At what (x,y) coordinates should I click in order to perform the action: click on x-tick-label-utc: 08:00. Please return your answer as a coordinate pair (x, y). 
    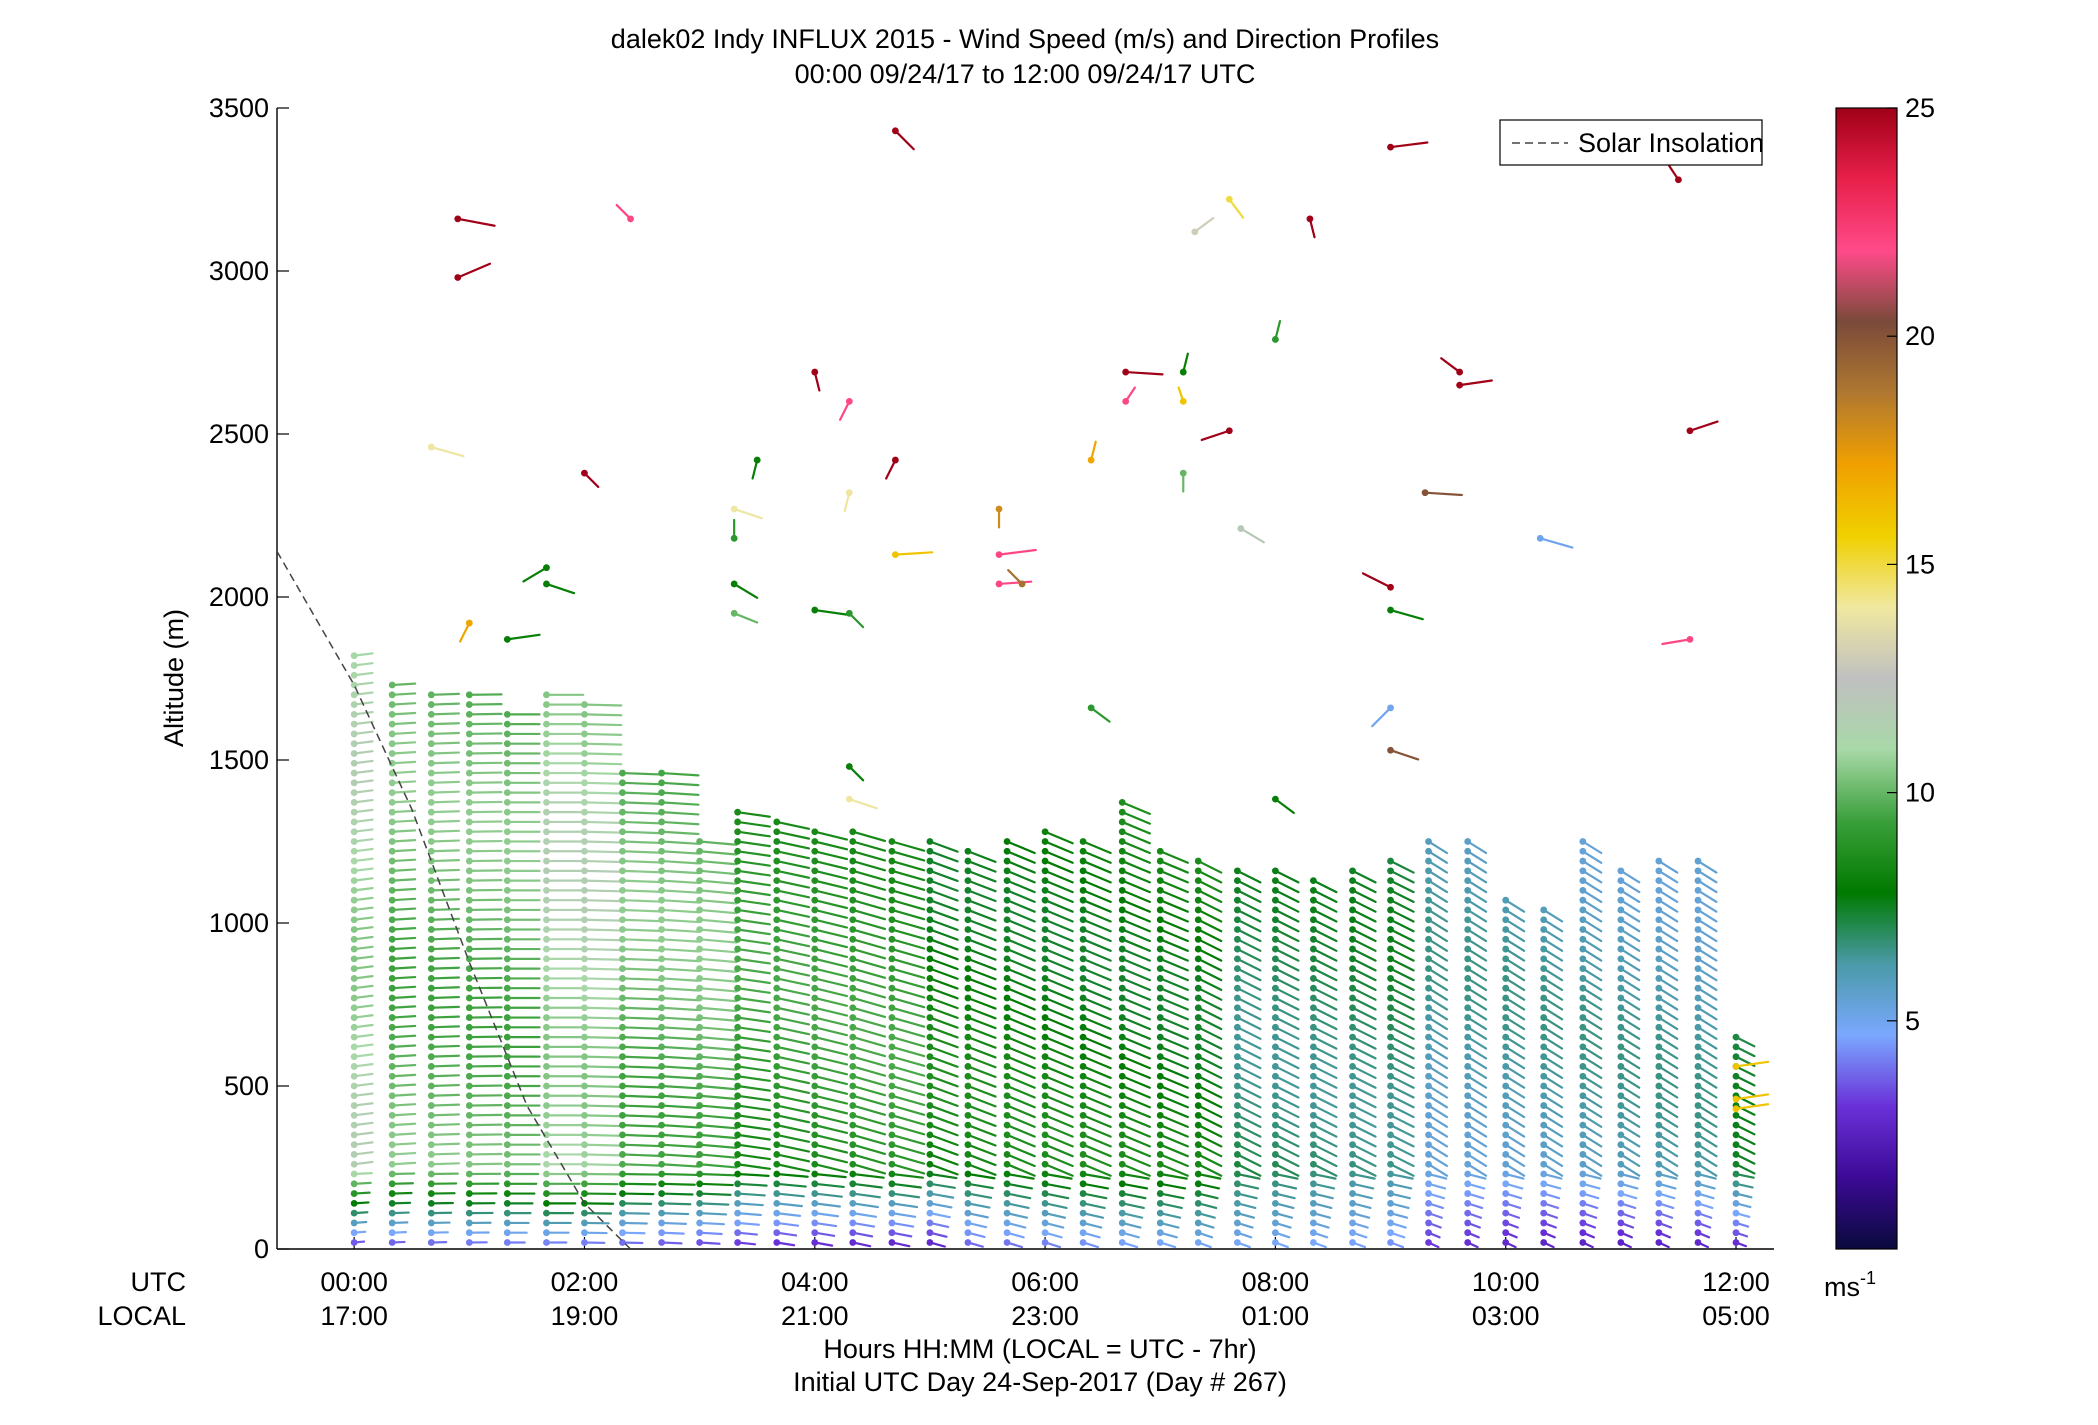
    Looking at the image, I should click on (1276, 1282).